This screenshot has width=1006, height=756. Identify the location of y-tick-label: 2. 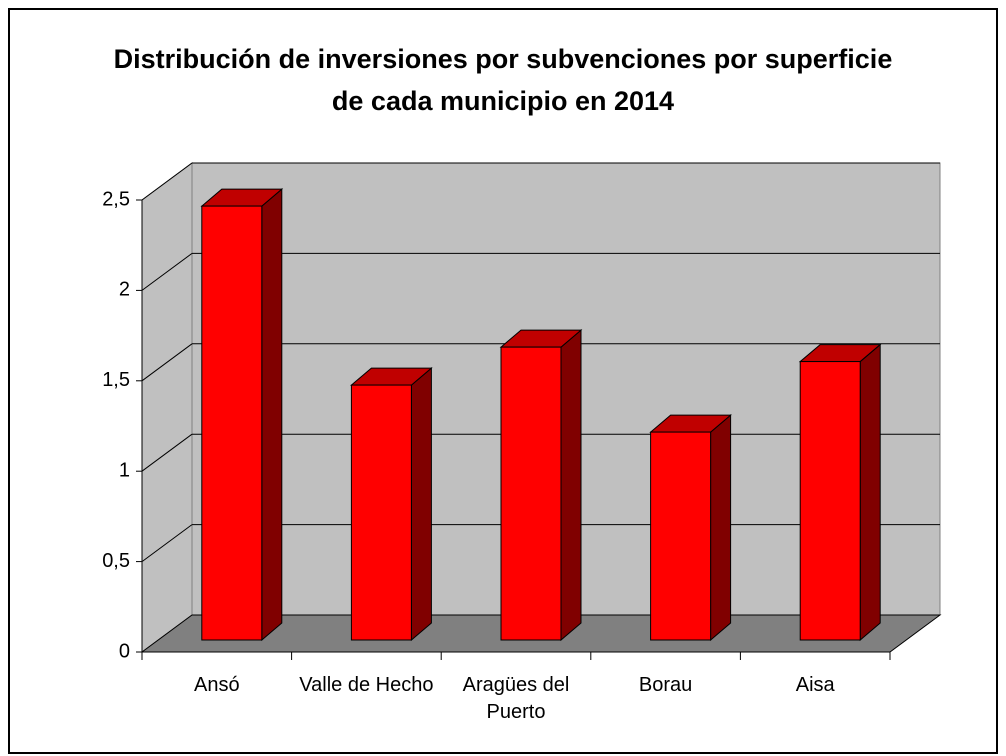
(124, 290).